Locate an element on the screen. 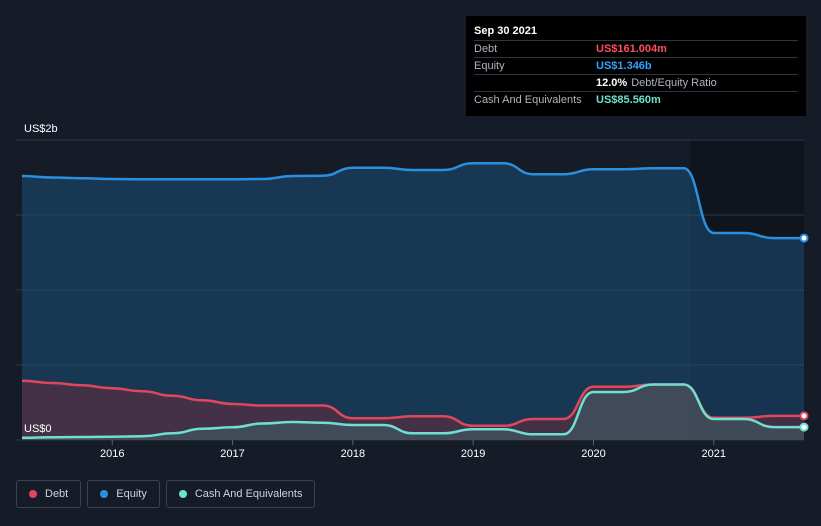  y-axis-bottom-label: US$0 is located at coordinates (38, 429).